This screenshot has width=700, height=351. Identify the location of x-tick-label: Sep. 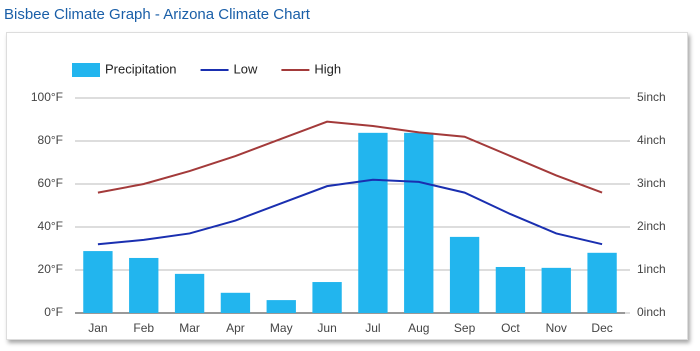
(465, 328).